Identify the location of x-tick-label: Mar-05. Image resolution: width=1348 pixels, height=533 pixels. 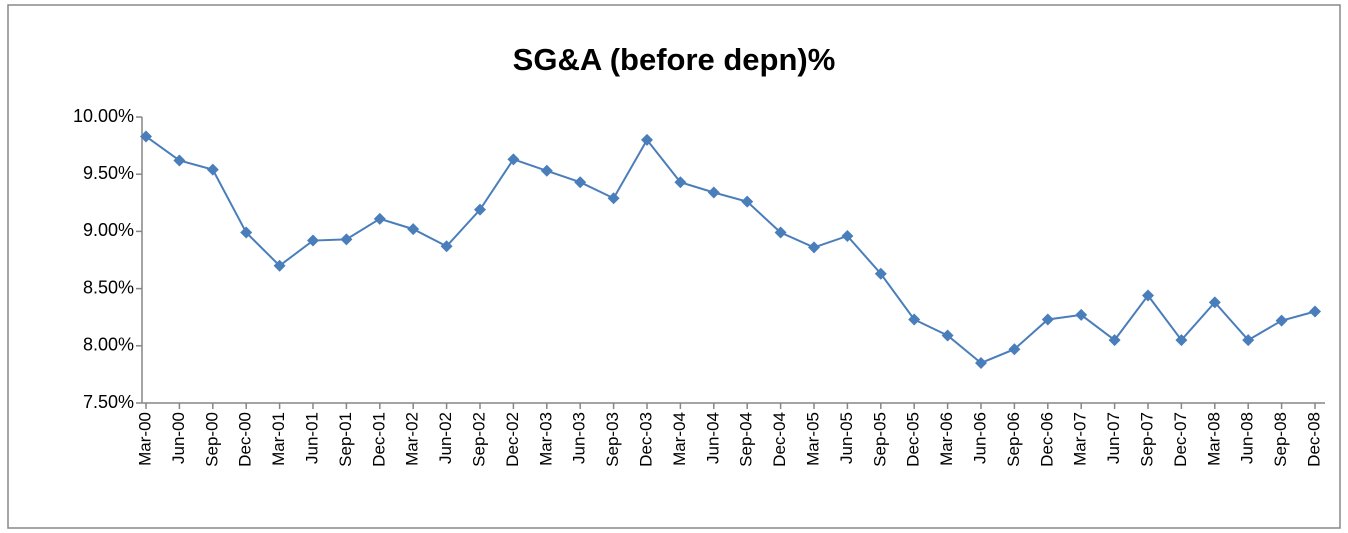
(812, 439).